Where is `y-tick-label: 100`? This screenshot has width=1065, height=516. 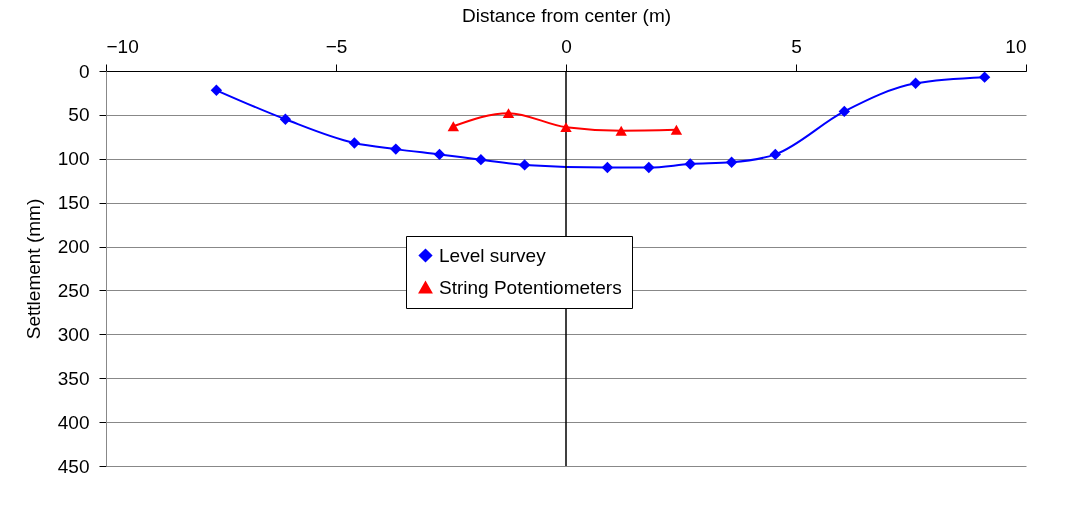 y-tick-label: 100 is located at coordinates (73, 159).